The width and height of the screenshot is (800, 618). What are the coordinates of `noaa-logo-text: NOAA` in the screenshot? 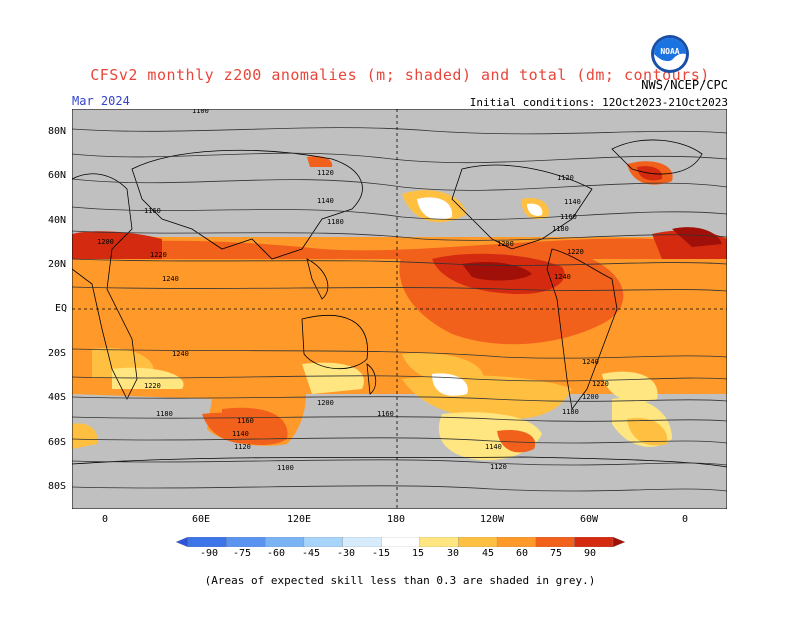 It's located at (669, 51).